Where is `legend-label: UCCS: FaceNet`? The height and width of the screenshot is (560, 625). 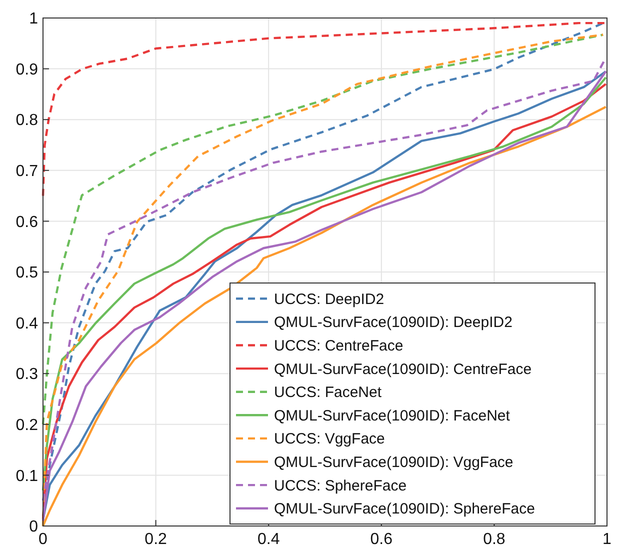
legend-label: UCCS: FaceNet is located at coordinates (328, 393).